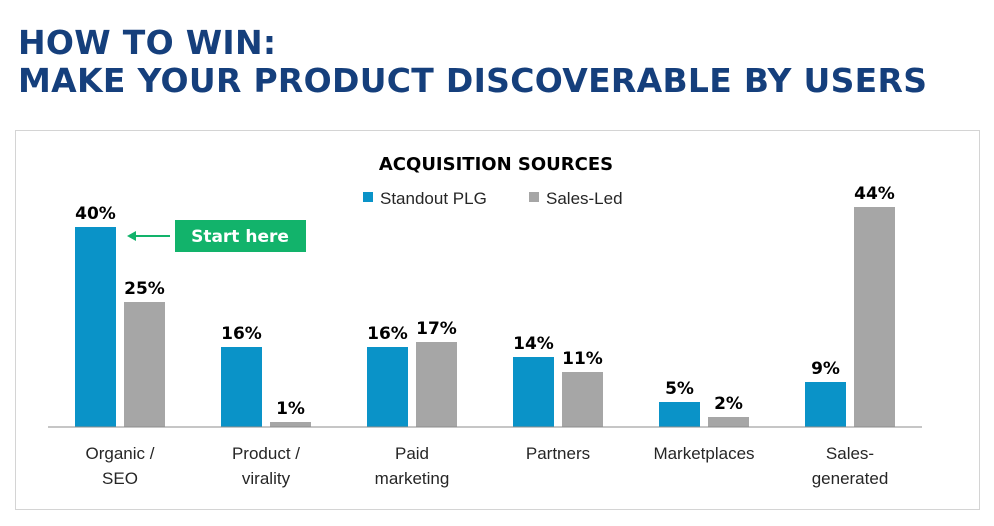  I want to click on category-label-1-1: virality, so click(266, 478).